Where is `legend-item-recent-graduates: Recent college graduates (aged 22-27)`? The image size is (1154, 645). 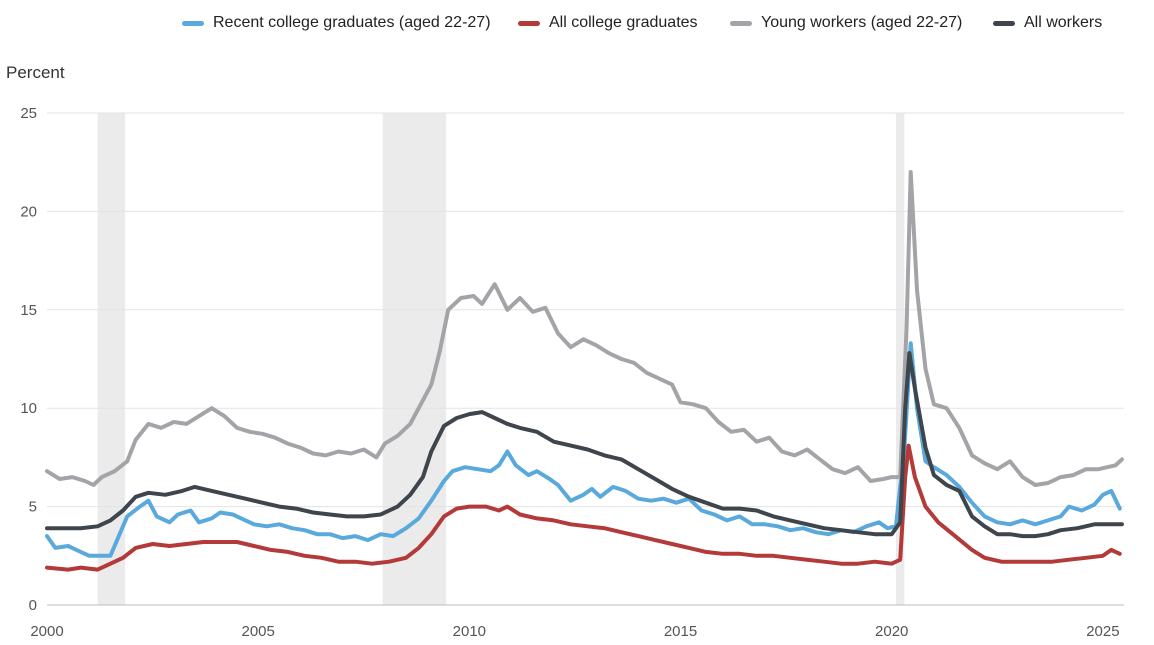 legend-item-recent-graduates: Recent college graduates (aged 22-27) is located at coordinates (336, 23).